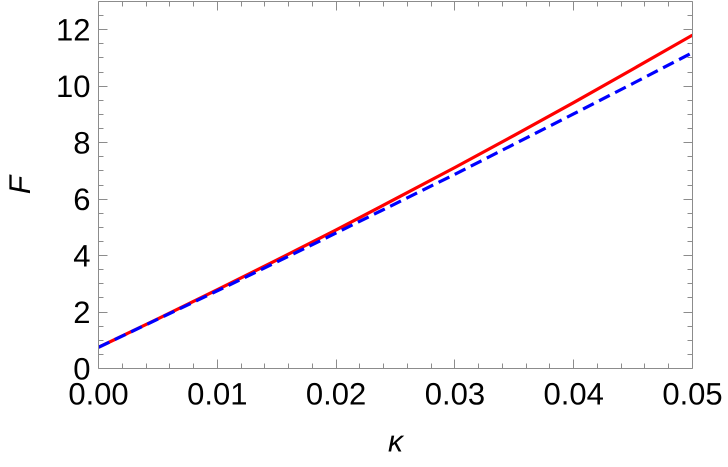 This screenshot has height=467, width=728. I want to click on y-tick-label: 2, so click(82, 312).